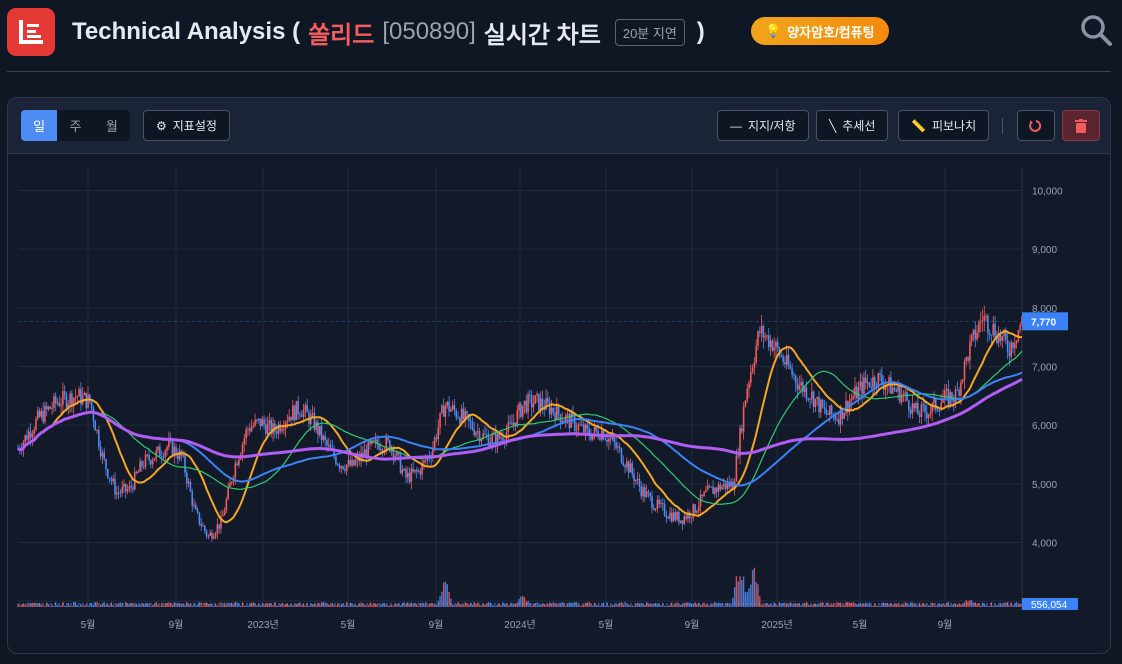 This screenshot has height=664, width=1122. Describe the element at coordinates (31, 32) in the screenshot. I see `app-logo` at that location.